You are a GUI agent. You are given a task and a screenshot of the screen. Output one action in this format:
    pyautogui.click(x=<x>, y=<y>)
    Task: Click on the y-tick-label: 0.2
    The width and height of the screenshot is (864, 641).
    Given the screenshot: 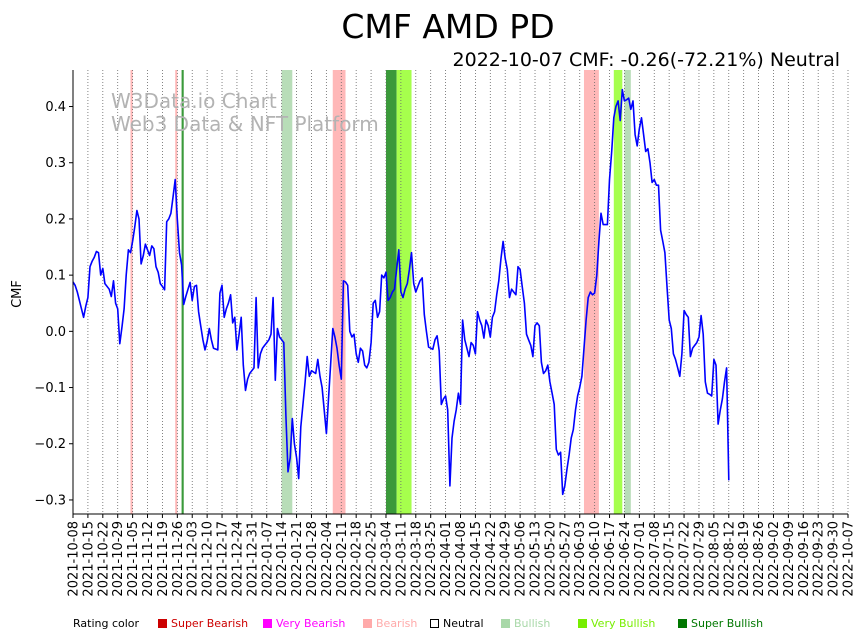 What is the action you would take?
    pyautogui.click(x=55, y=219)
    